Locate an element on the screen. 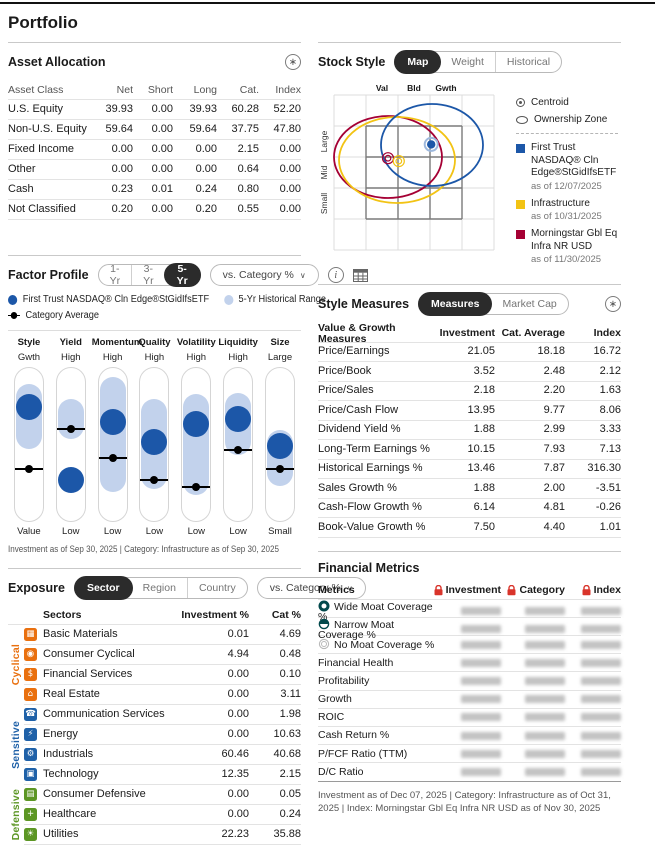 The width and height of the screenshot is (655, 855). measure-label: Price/Earnings is located at coordinates (354, 351).